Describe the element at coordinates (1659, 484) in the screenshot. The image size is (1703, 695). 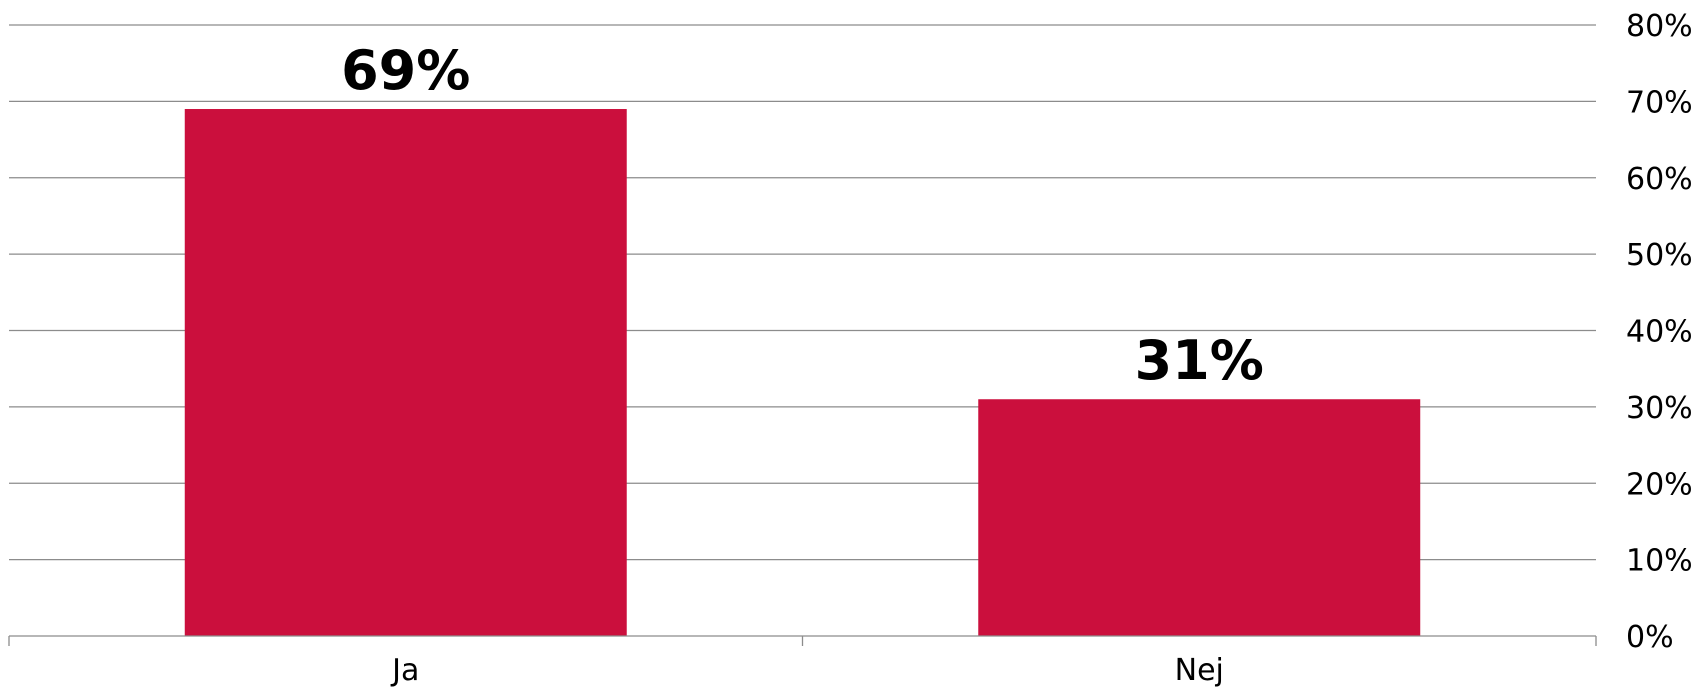
I see `y-tick-label: 20%` at that location.